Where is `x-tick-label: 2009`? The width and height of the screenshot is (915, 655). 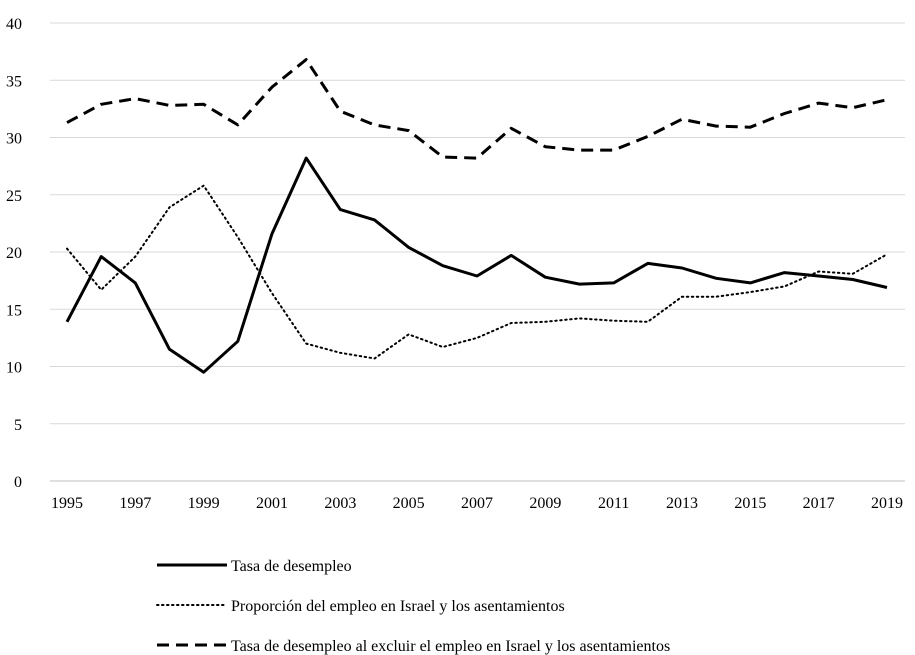
x-tick-label: 2009 is located at coordinates (545, 503).